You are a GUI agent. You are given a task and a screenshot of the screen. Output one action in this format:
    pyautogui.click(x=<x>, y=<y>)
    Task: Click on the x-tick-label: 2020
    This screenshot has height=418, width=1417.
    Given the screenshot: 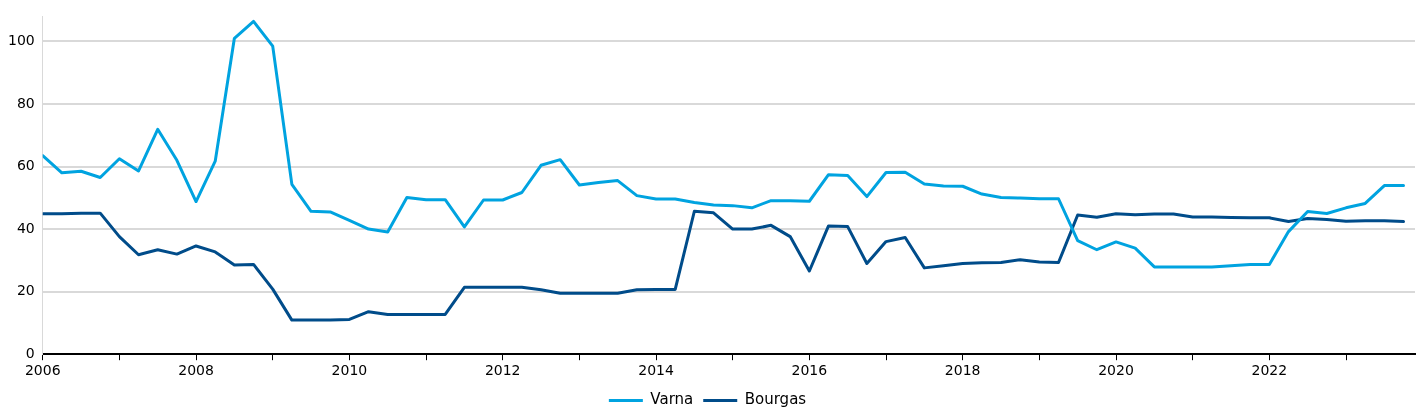 What is the action you would take?
    pyautogui.click(x=1116, y=370)
    